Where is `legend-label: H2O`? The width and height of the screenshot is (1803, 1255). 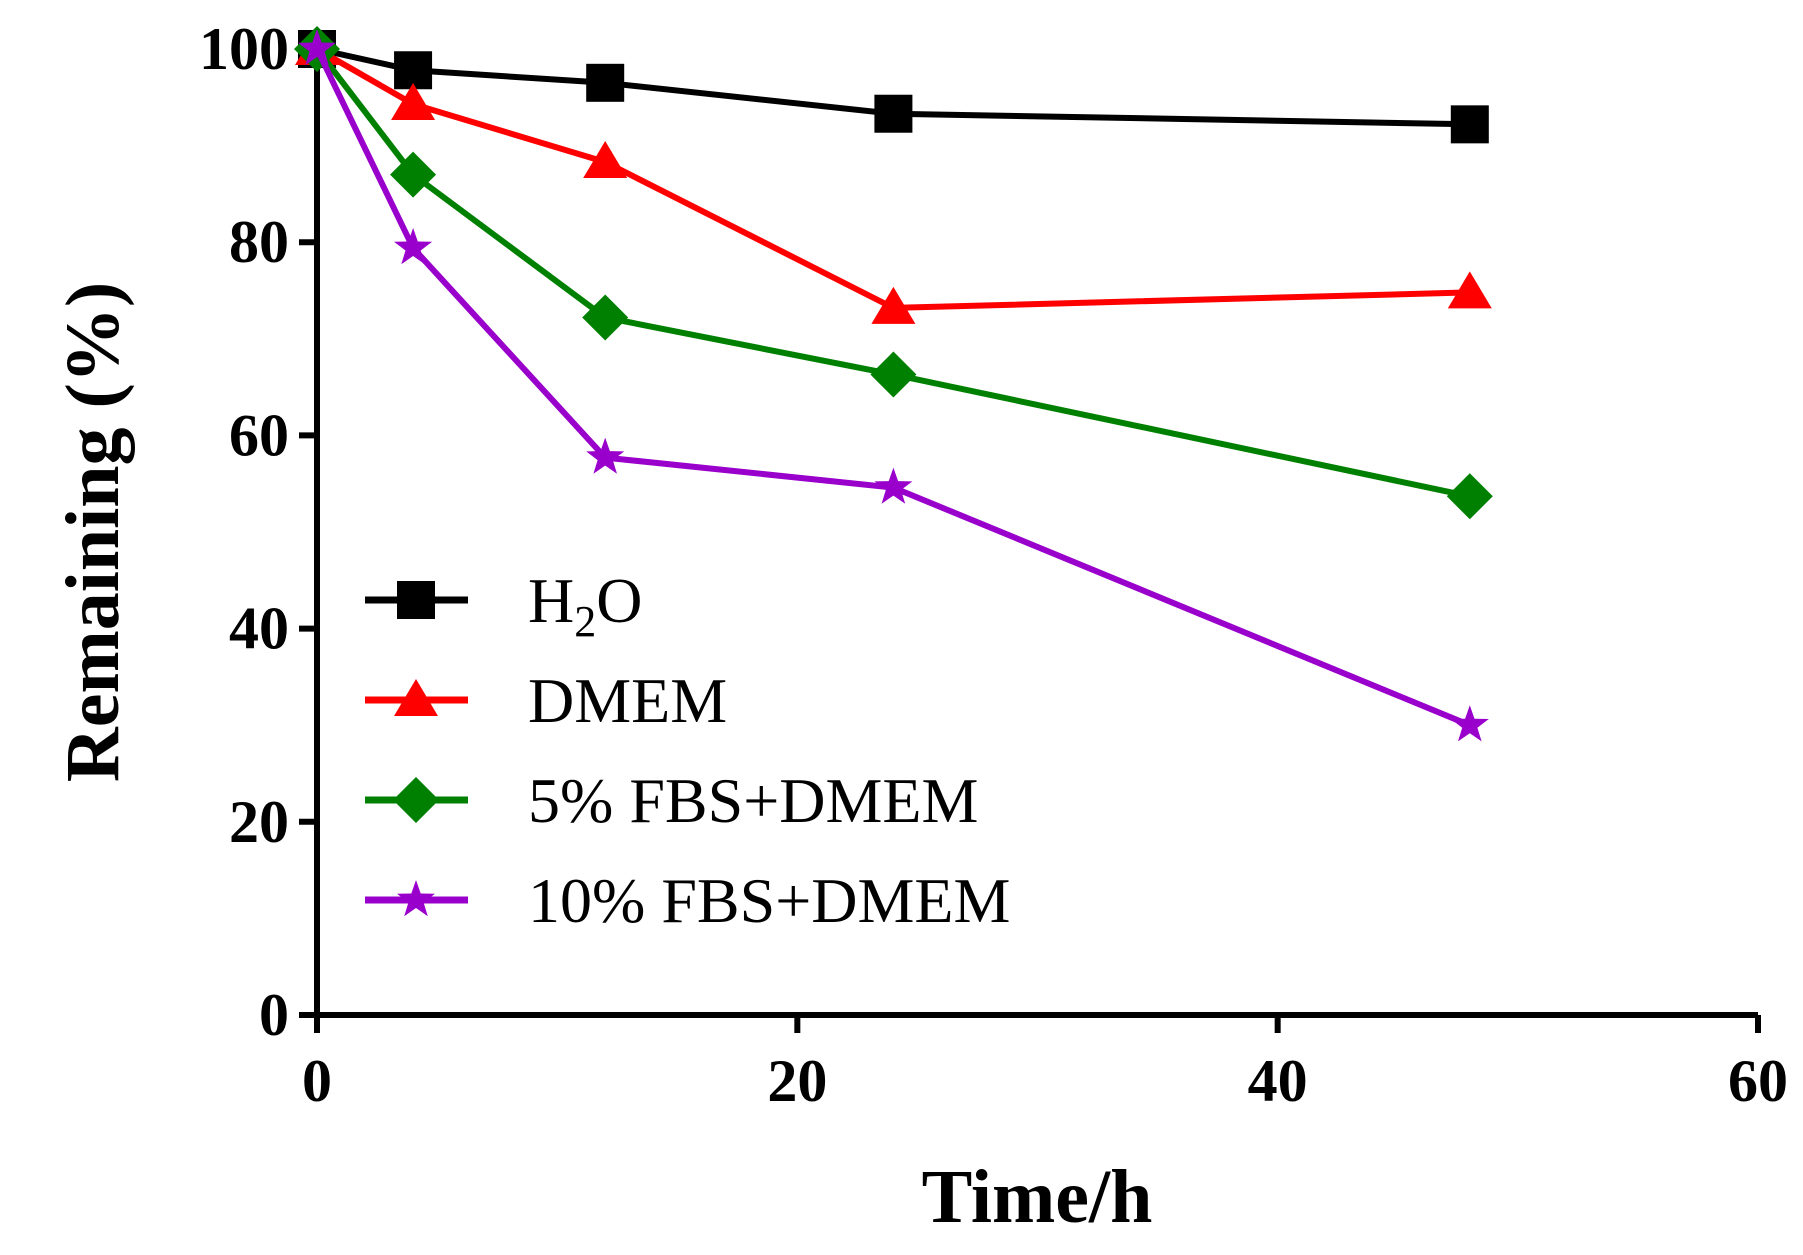
legend-label: H2O is located at coordinates (585, 605).